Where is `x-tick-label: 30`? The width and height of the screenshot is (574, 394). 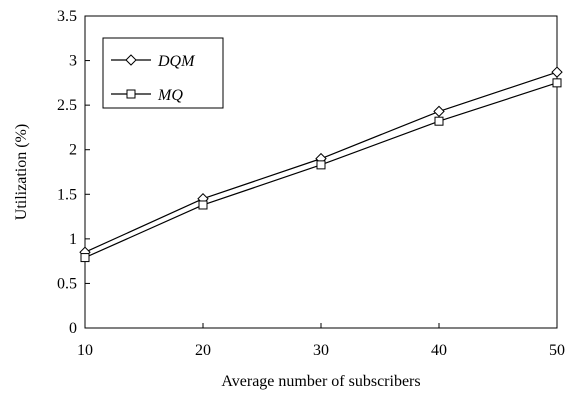 x-tick-label: 30 is located at coordinates (321, 350).